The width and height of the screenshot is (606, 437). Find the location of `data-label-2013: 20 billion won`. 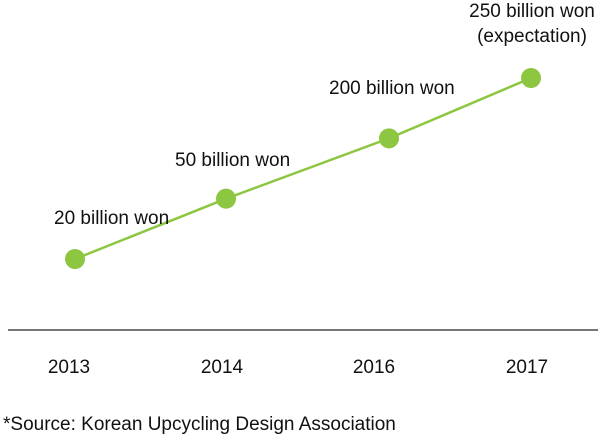

data-label-2013: 20 billion won is located at coordinates (111, 218).